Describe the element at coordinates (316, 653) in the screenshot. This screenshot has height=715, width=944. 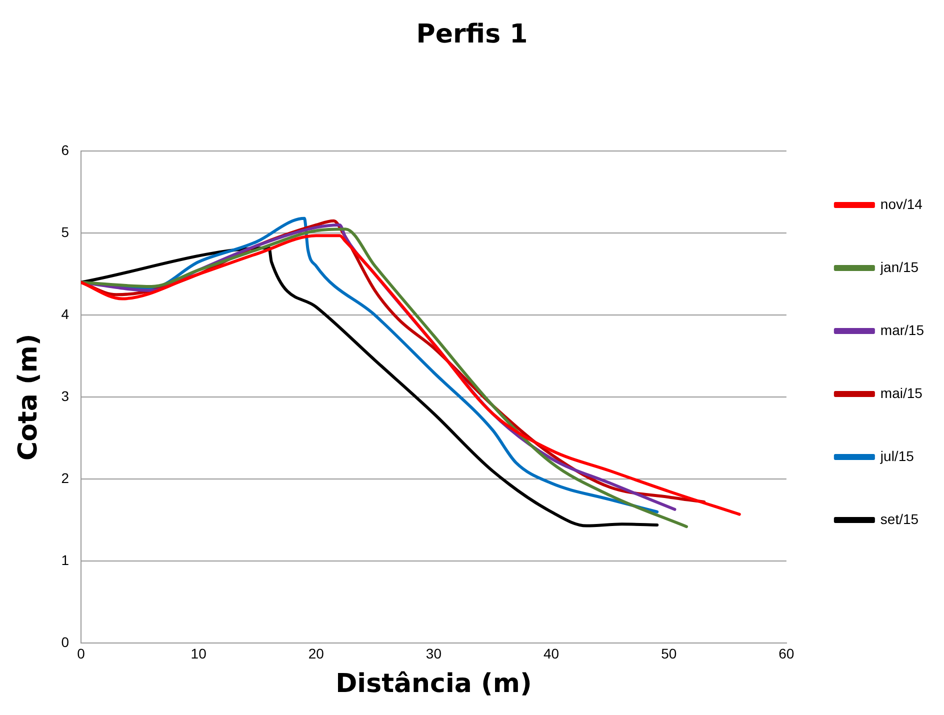
I see `x-tick-label: 20` at that location.